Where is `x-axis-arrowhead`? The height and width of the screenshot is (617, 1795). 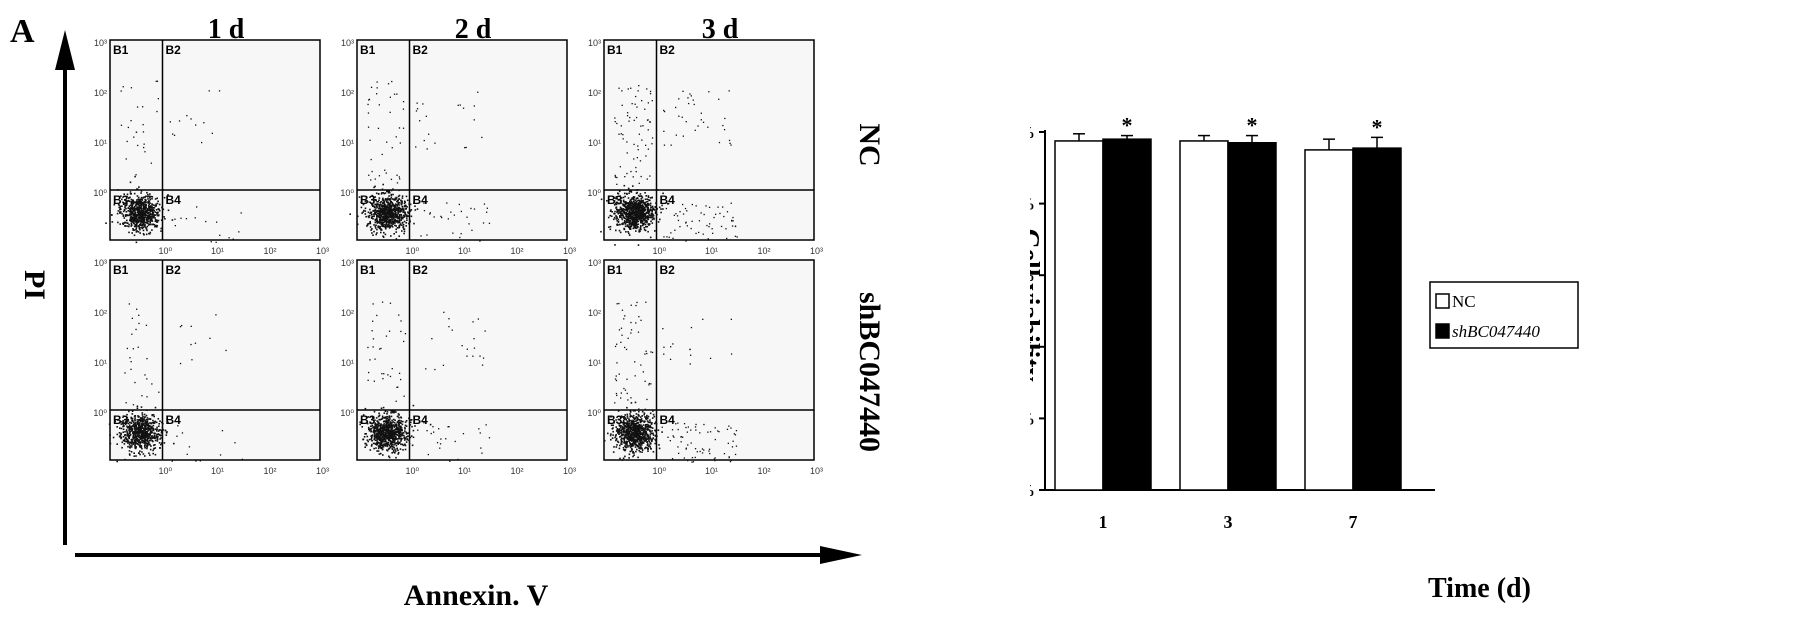
x-axis-arrowhead is located at coordinates (841, 555).